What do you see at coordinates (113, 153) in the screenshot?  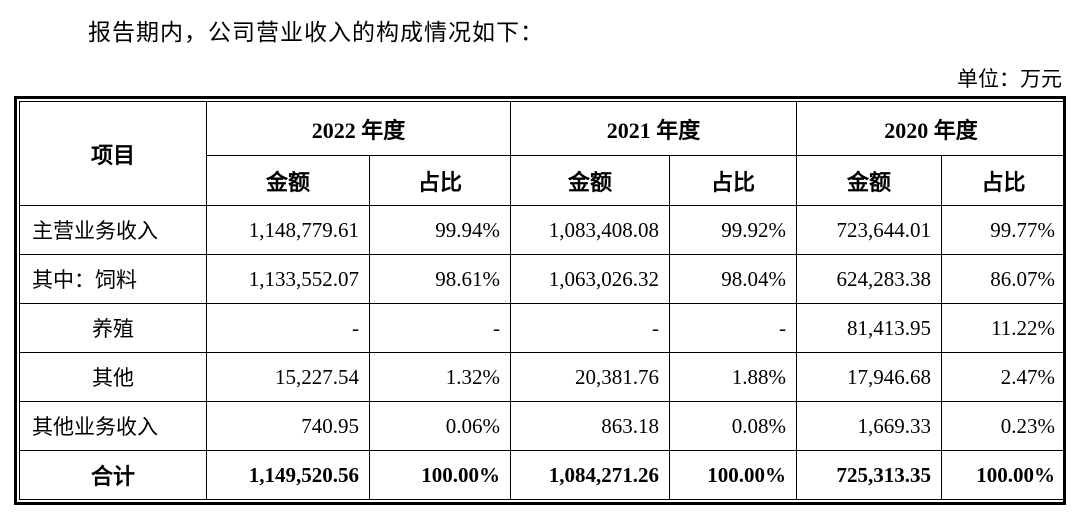 I see `header-item: 项目` at bounding box center [113, 153].